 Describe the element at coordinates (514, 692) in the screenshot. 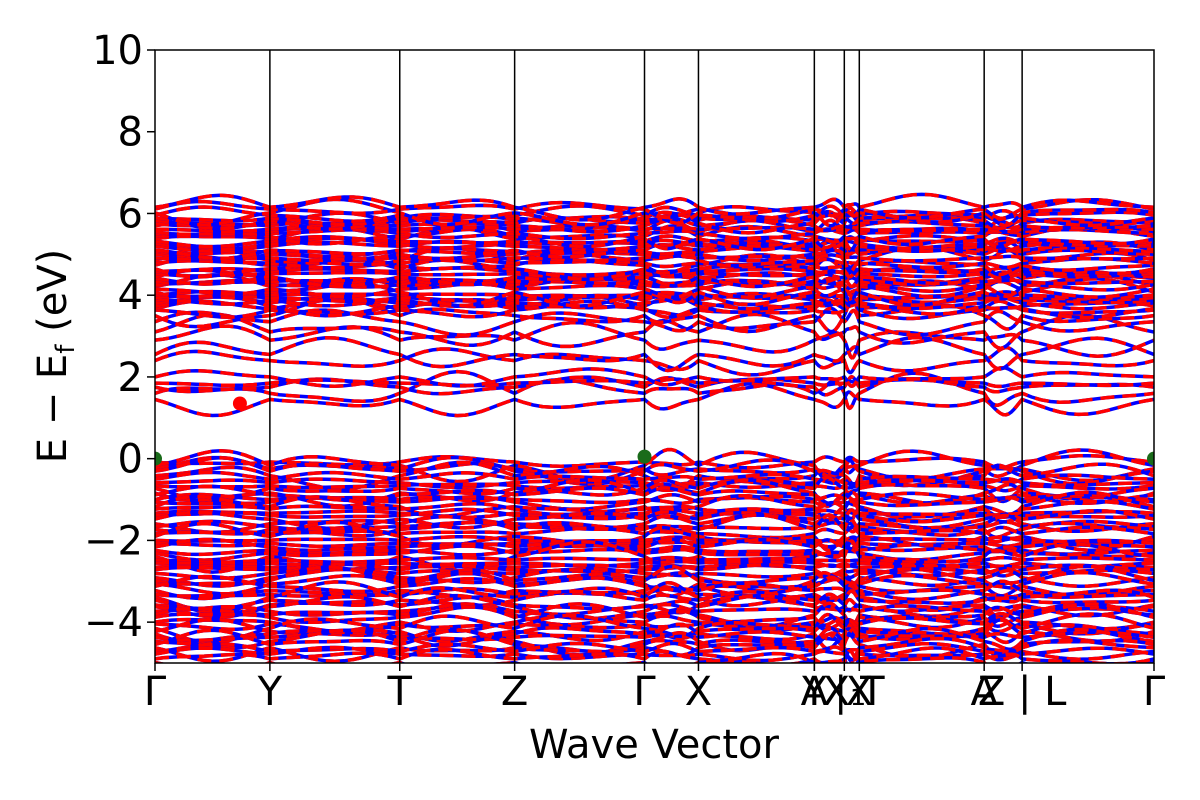

I see `x-tick-label: Z` at that location.